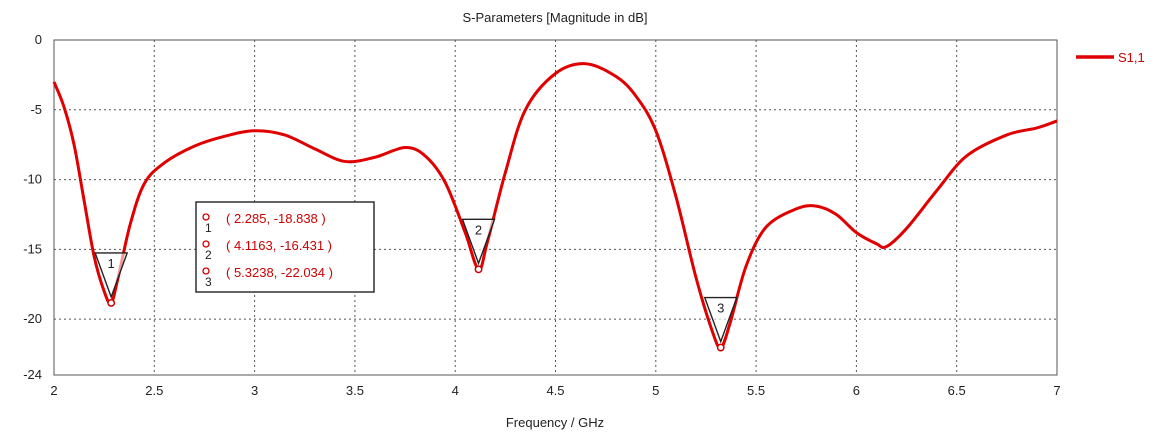  What do you see at coordinates (154, 390) in the screenshot?
I see `x-tick-label: 2.5` at bounding box center [154, 390].